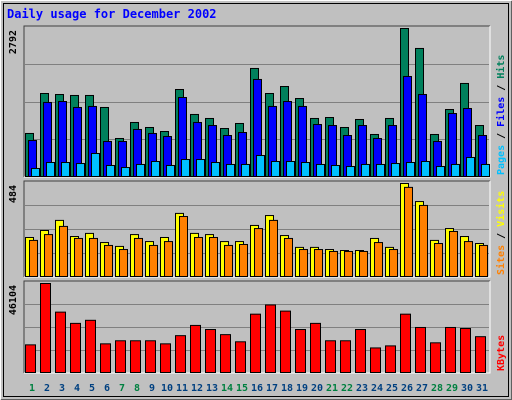 The width and height of the screenshot is (512, 400). What do you see at coordinates (77, 388) in the screenshot?
I see `x-tick-label: 4` at bounding box center [77, 388].